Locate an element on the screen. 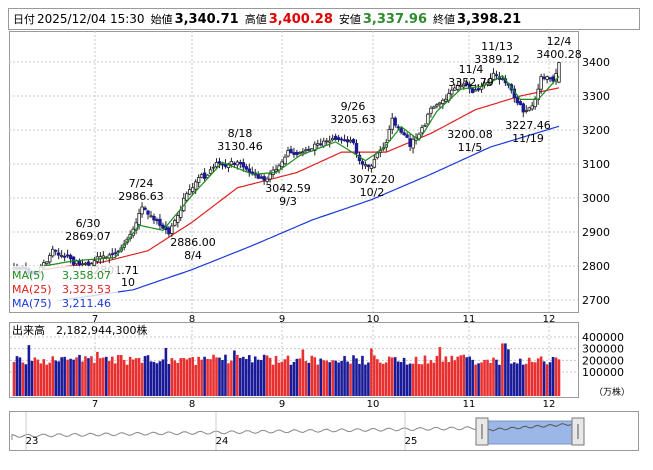 This screenshot has height=470, width=653. price-annotation-value: 3042.59 is located at coordinates (288, 188).